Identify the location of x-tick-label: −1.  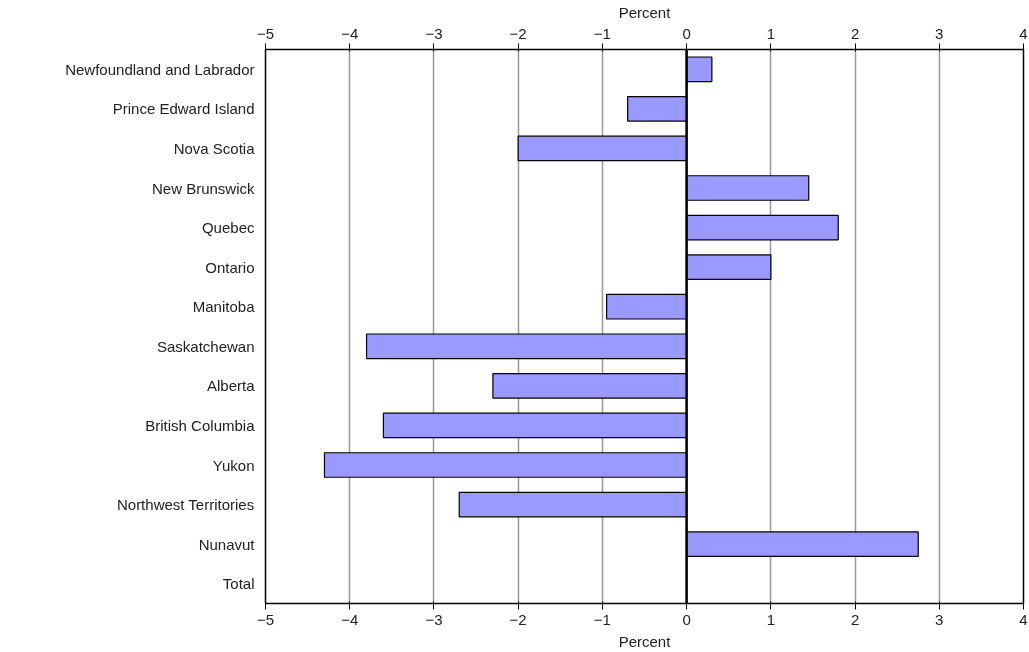
(602, 619).